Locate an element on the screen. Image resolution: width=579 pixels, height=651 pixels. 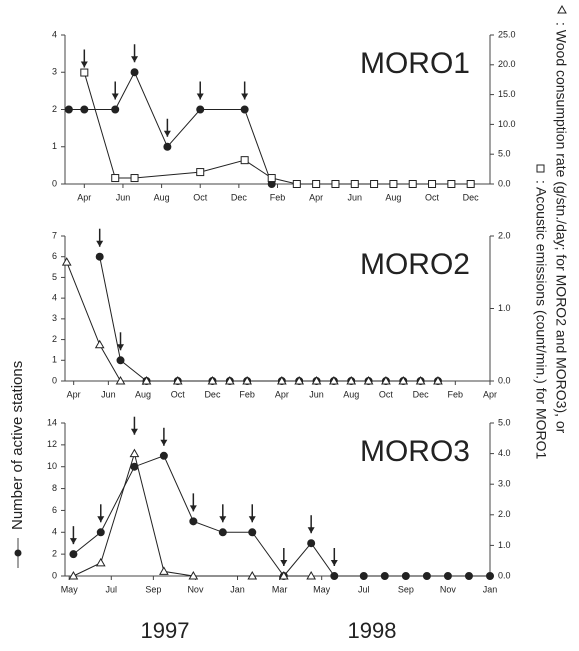
x-tick-label: Feb is located at coordinates (456, 394).